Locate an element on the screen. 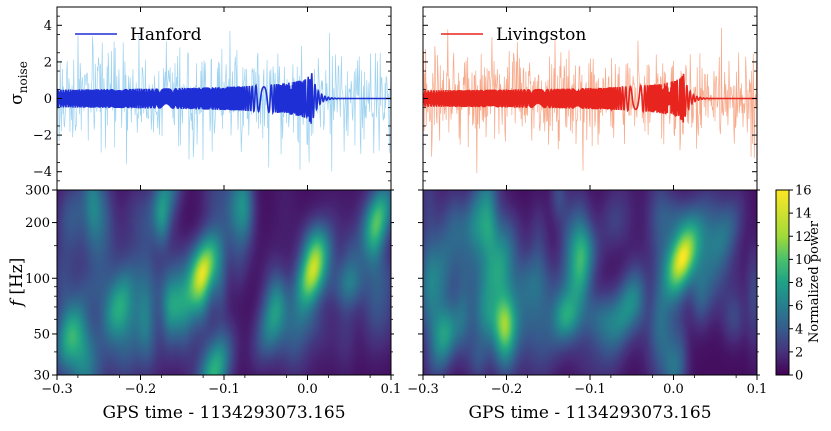 The width and height of the screenshot is (831, 431). hanford-legend: Hanford is located at coordinates (138, 35).